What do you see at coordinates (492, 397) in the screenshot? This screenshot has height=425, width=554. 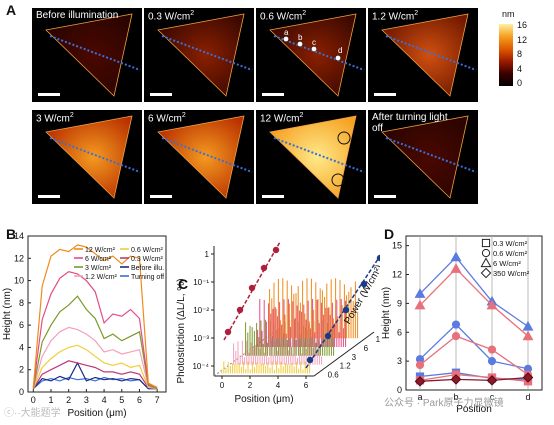 I see `x-tick-label: c` at bounding box center [492, 397].